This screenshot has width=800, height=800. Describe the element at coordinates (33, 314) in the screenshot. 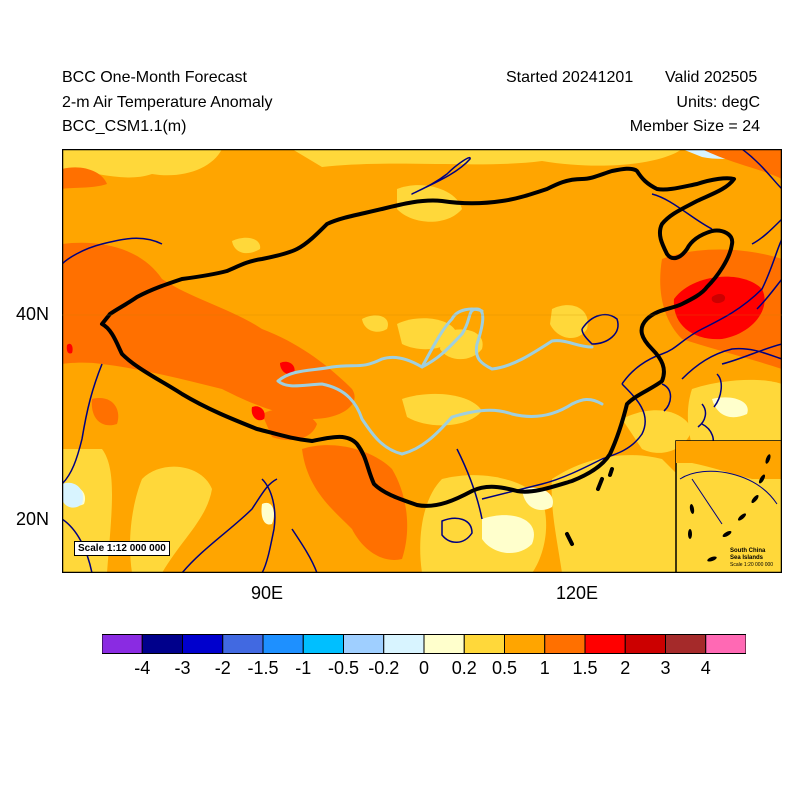

I see `lat-label-40n: 40N` at that location.